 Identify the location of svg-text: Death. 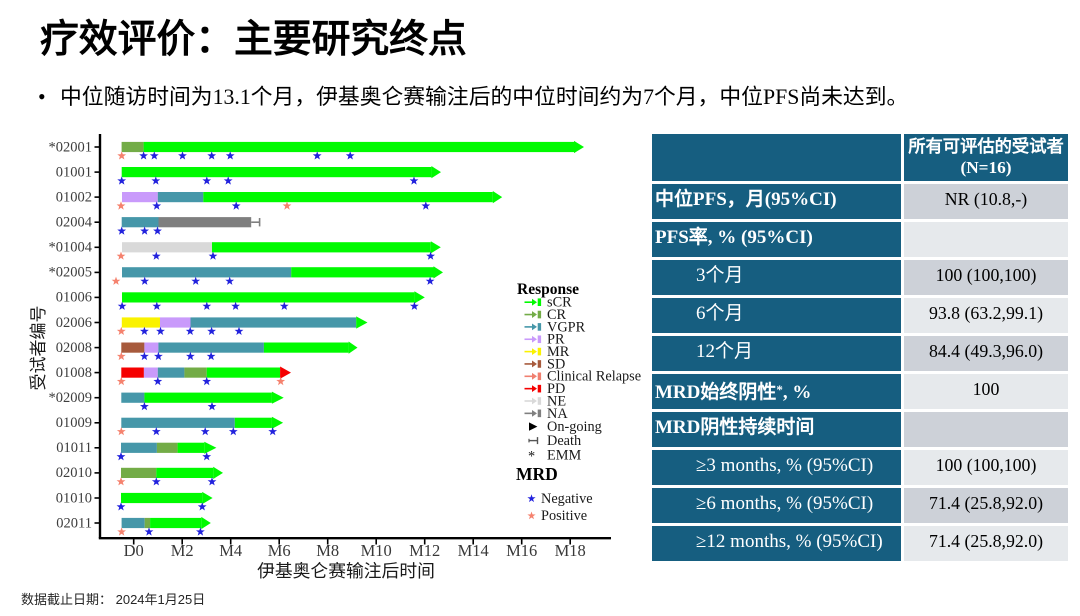
(564, 441).